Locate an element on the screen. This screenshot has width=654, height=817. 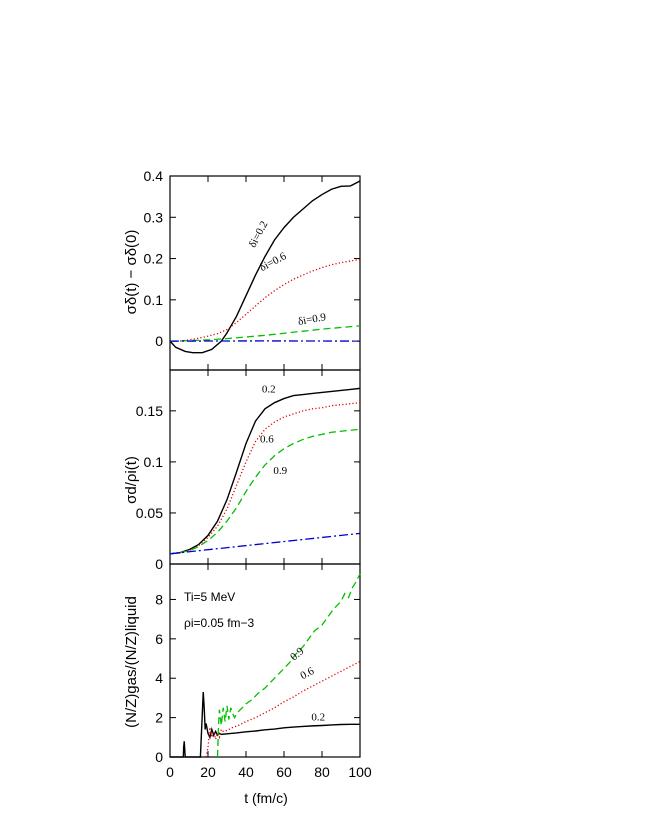
ytick-label: 0.2 is located at coordinates (154, 259).